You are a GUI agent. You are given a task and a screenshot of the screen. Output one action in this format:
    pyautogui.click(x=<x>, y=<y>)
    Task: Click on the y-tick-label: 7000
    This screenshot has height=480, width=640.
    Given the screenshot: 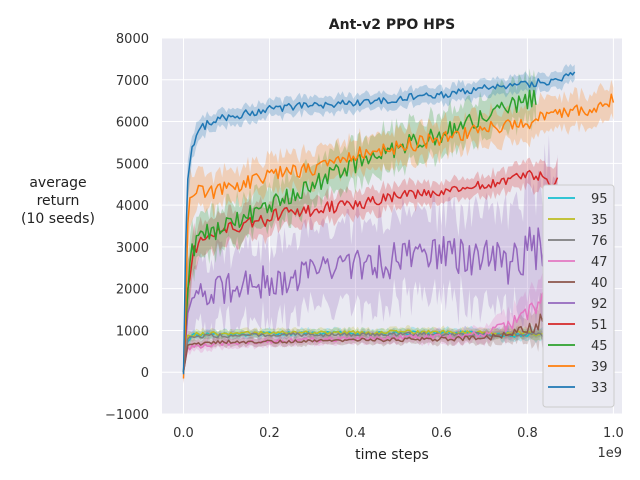 What is the action you would take?
    pyautogui.click(x=132, y=81)
    